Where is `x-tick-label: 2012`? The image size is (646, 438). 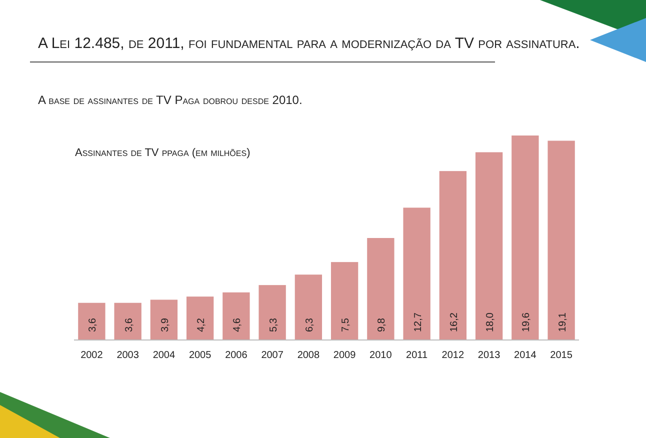 x-tick-label: 2012 is located at coordinates (453, 355).